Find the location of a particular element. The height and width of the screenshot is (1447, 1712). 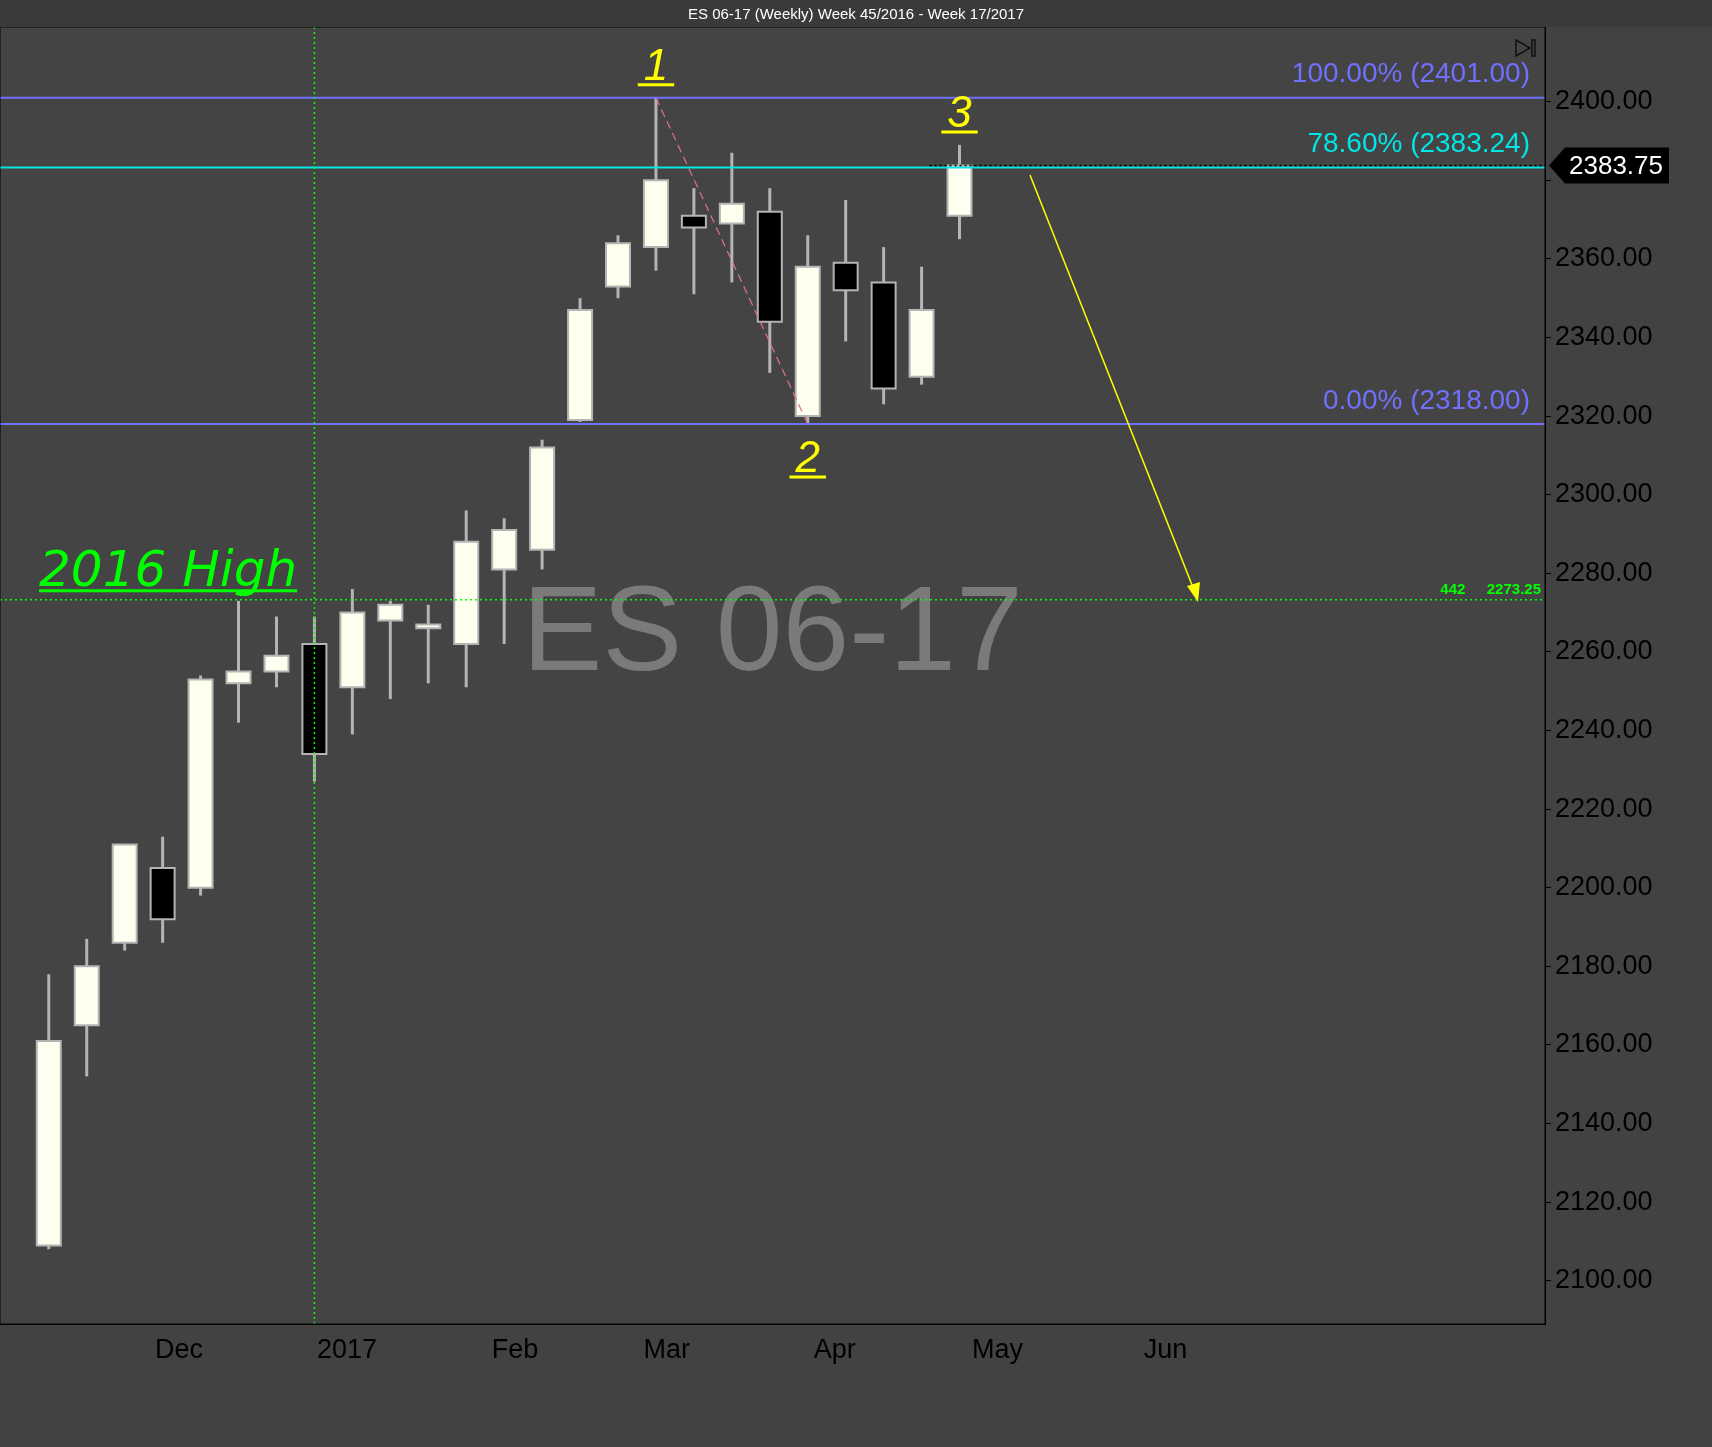

ref-line-label: 78.60% (2383.24) is located at coordinates (1418, 143).